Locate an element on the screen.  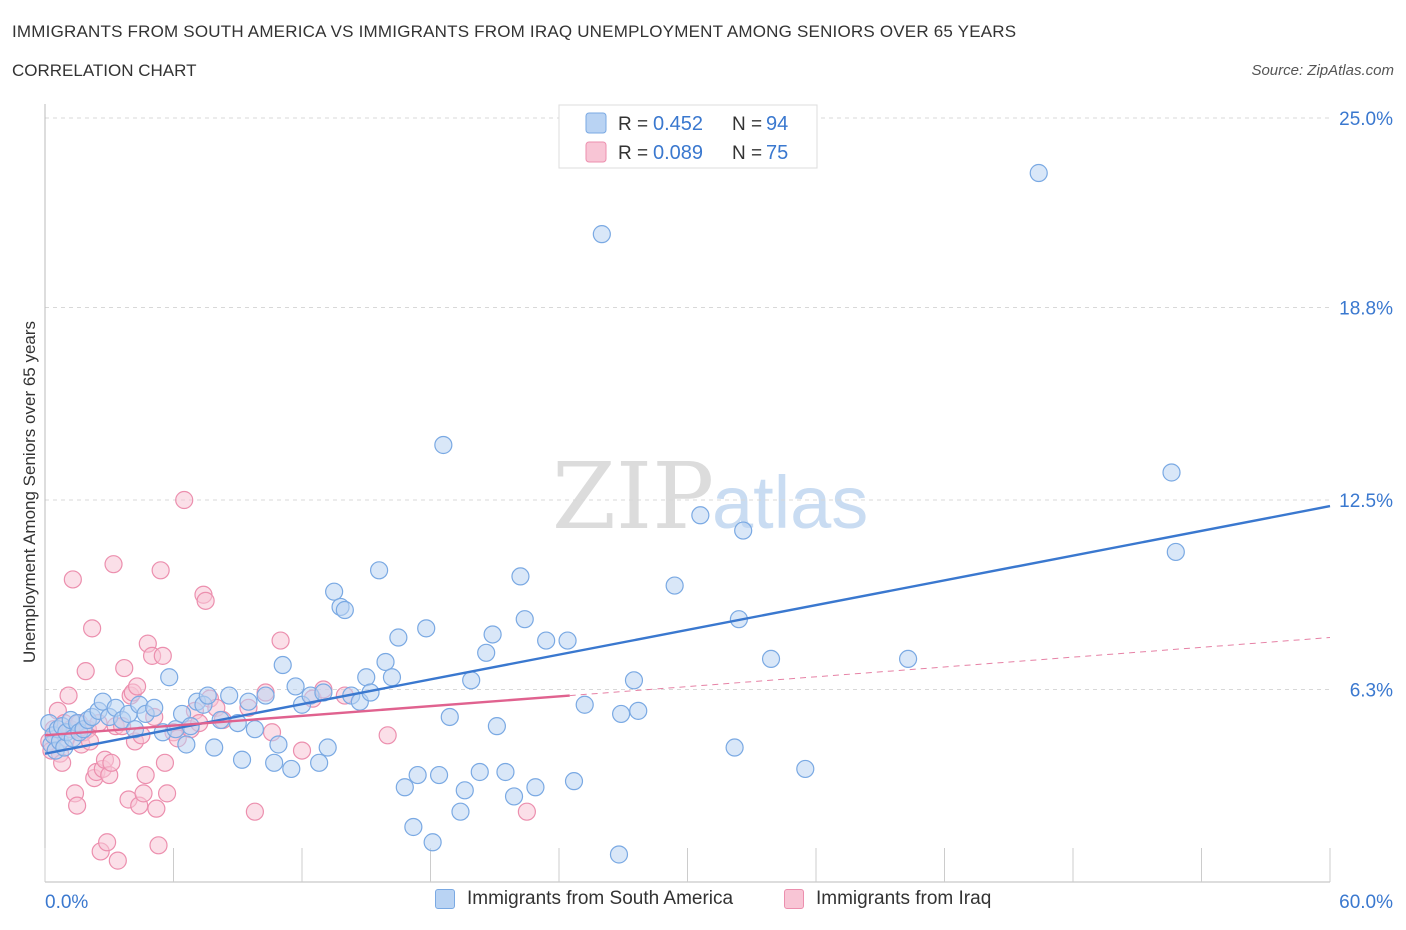
x-tick-label-1: 60.0% is located at coordinates (1366, 902).